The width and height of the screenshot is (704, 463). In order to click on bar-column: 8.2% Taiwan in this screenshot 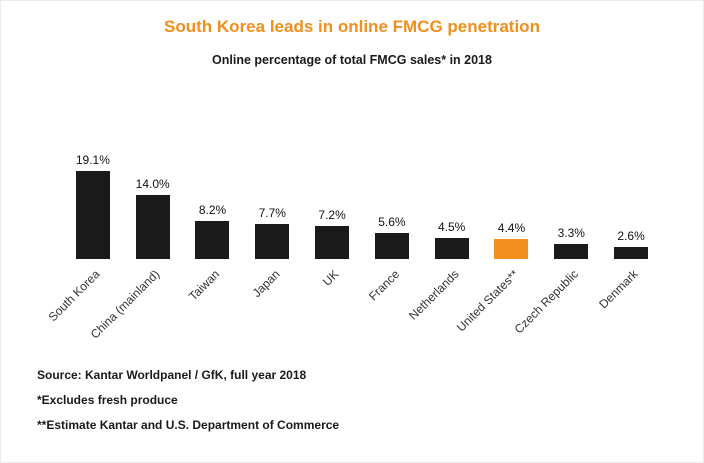, I will do `click(213, 199)`.